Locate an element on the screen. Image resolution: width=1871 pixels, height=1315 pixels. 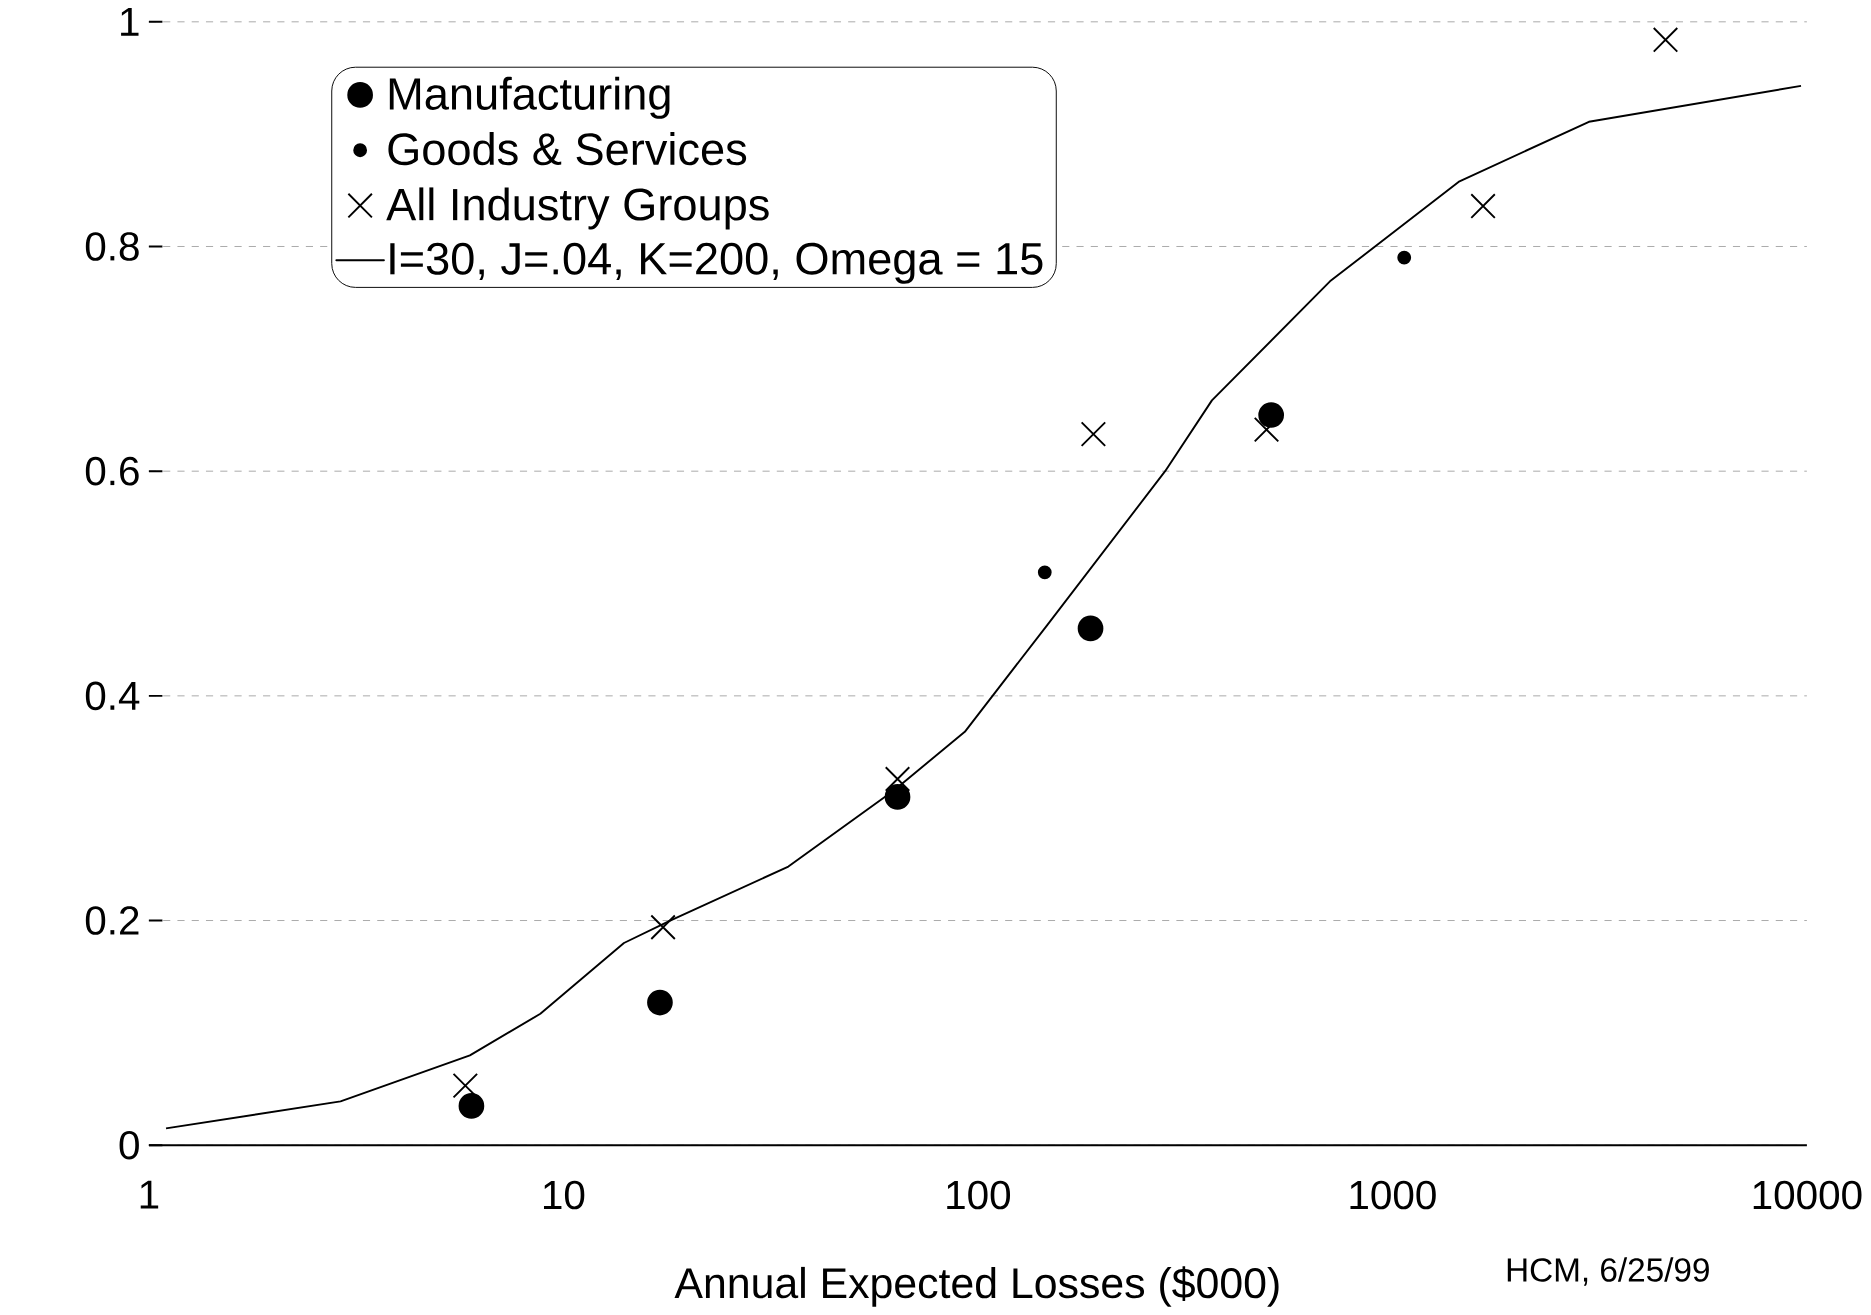
x-tick-label: 10 is located at coordinates (564, 1195).